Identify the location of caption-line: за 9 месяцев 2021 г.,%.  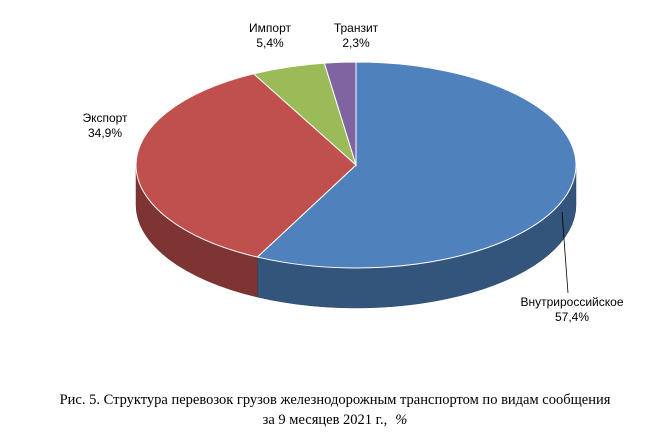
(335, 420).